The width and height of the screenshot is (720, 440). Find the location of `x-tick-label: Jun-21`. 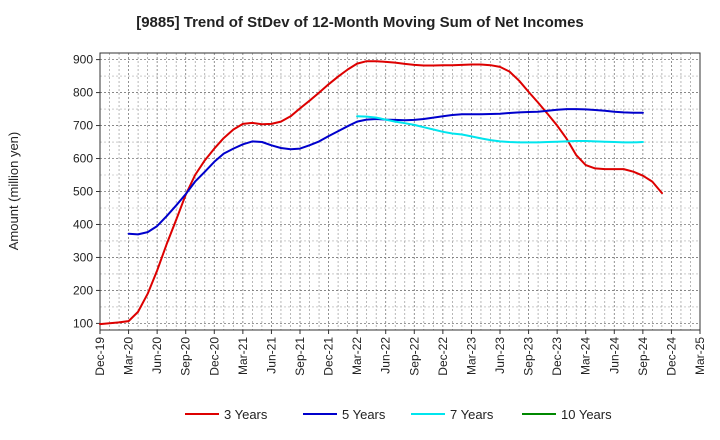

x-tick-label: Jun-21 is located at coordinates (271, 355).